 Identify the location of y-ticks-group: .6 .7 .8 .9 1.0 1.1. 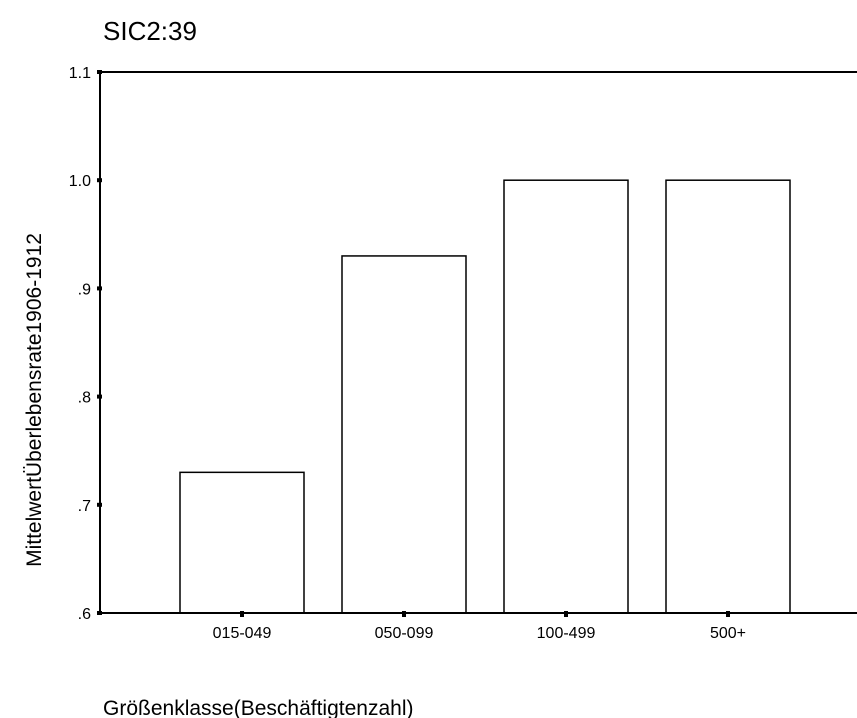
(85, 344).